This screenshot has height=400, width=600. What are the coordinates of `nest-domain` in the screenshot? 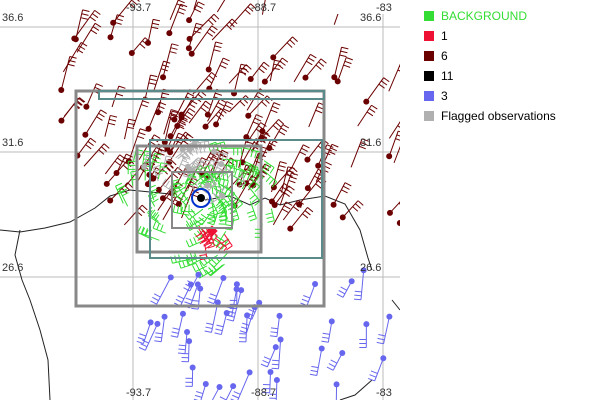 It's located at (236, 199).